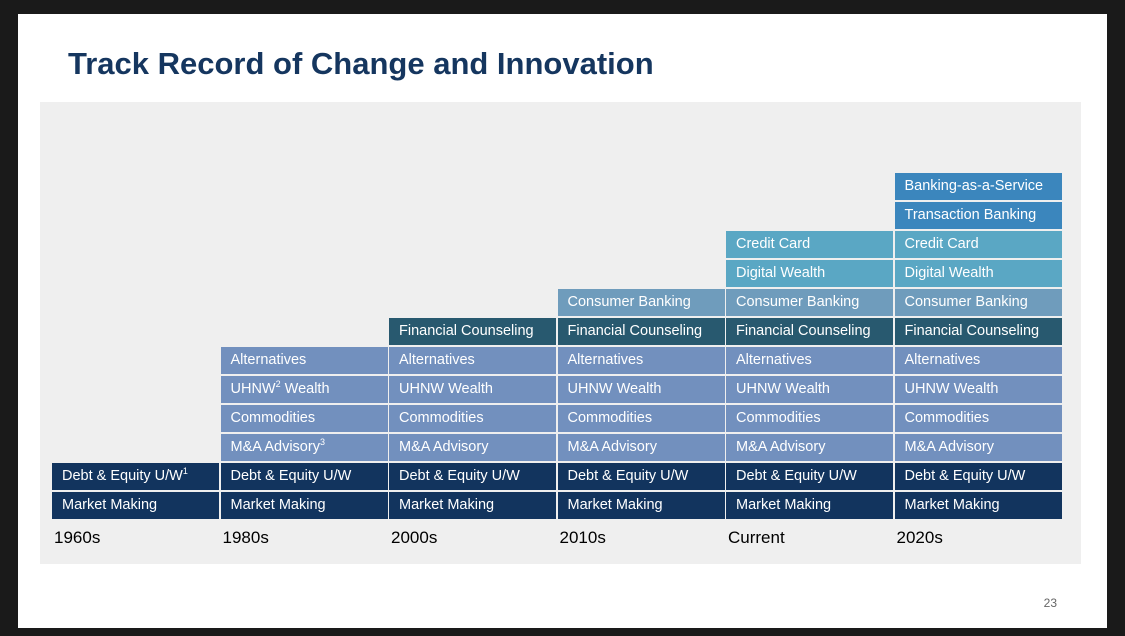 The width and height of the screenshot is (1125, 636). I want to click on capability-label: Banking-as-a-Service, so click(974, 186).